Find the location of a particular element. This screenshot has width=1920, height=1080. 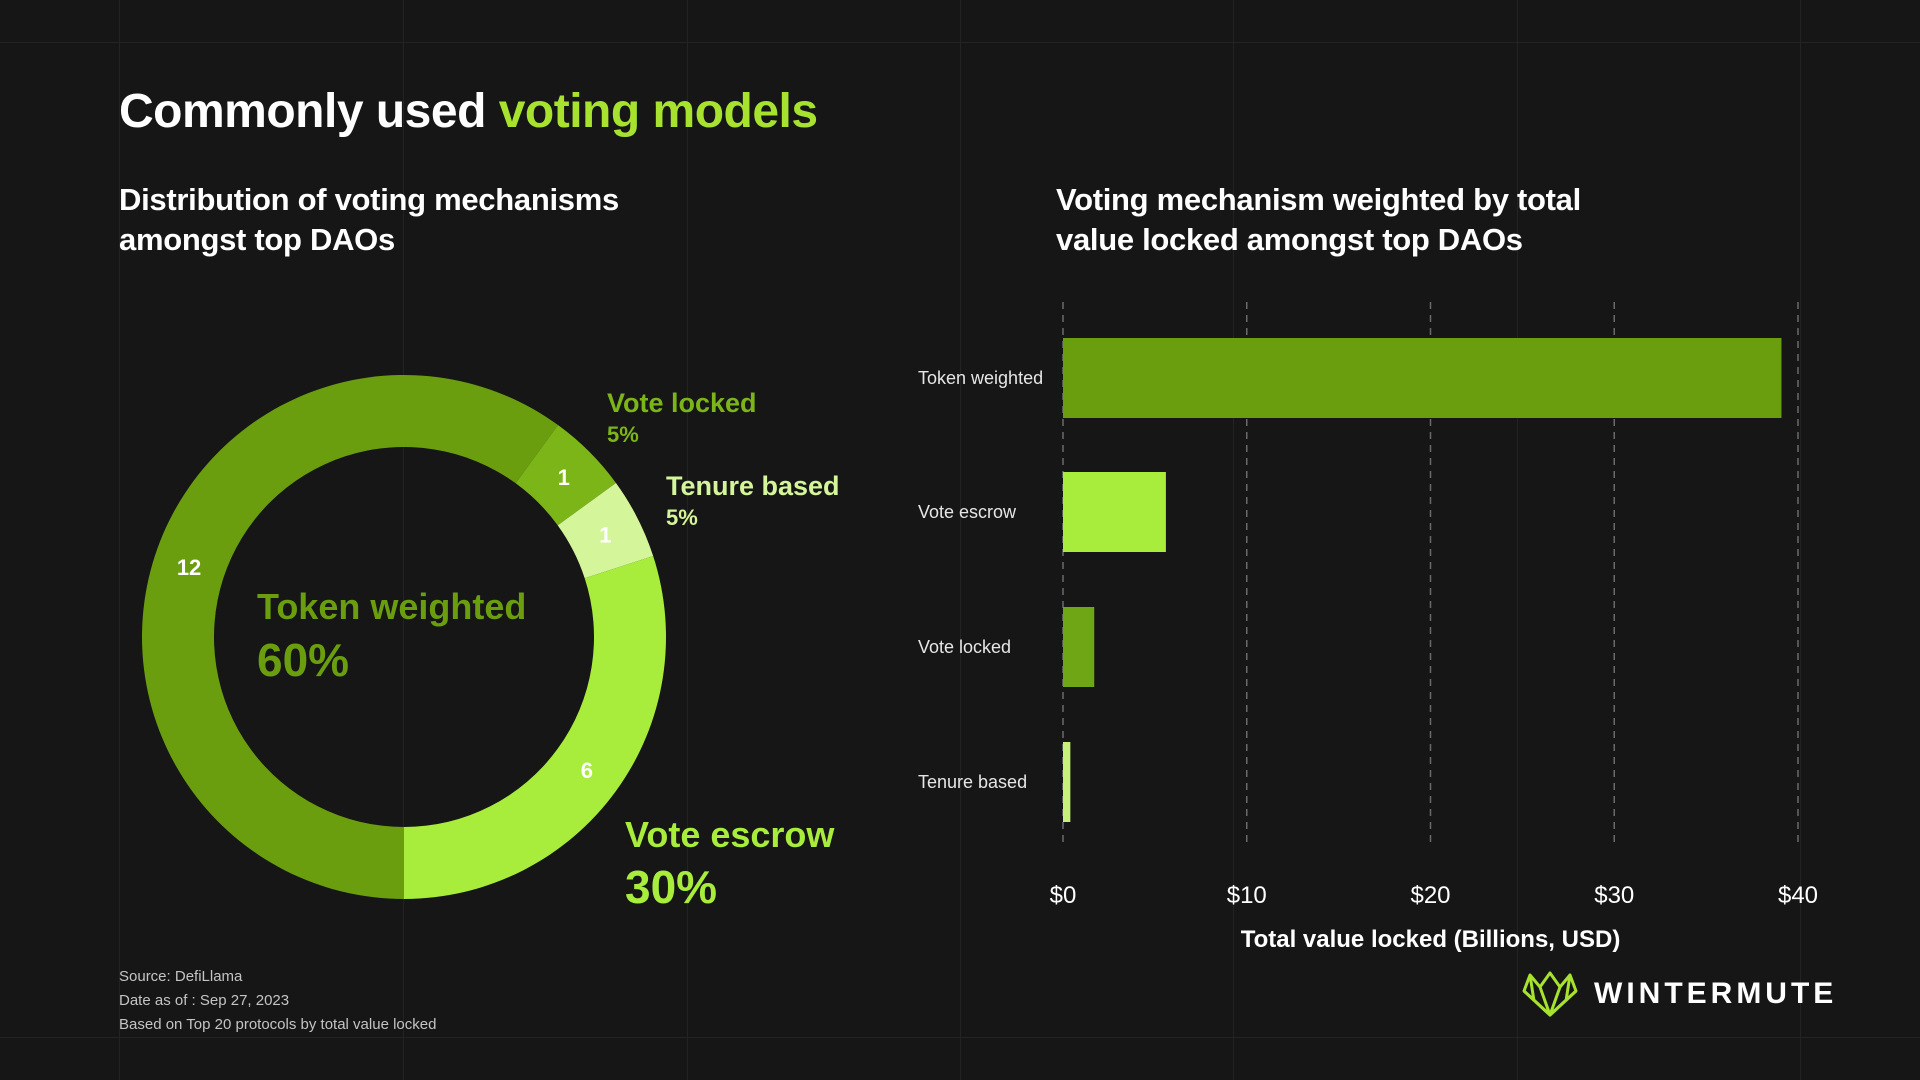

page-title: Commonly used voting models is located at coordinates (468, 111).